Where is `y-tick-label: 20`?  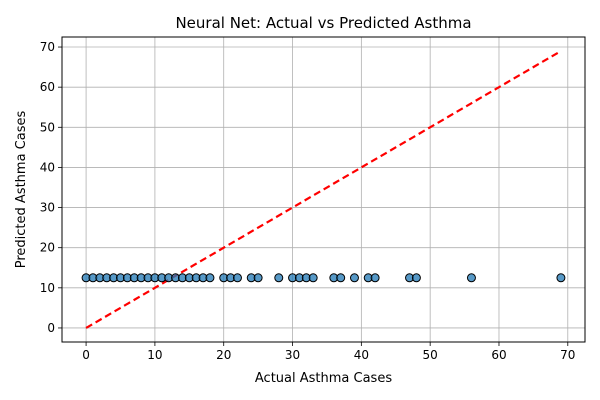
y-tick-label: 20 is located at coordinates (47, 248).